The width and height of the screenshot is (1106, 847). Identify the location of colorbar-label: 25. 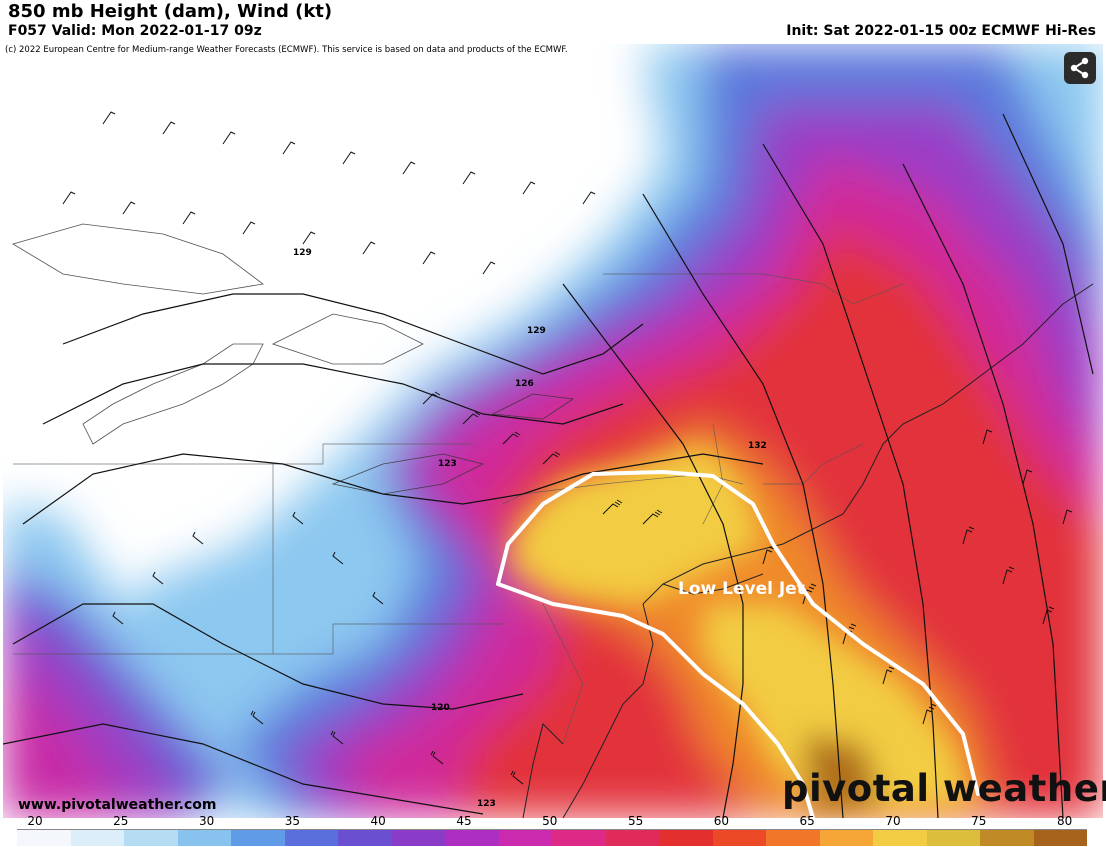
(121, 821).